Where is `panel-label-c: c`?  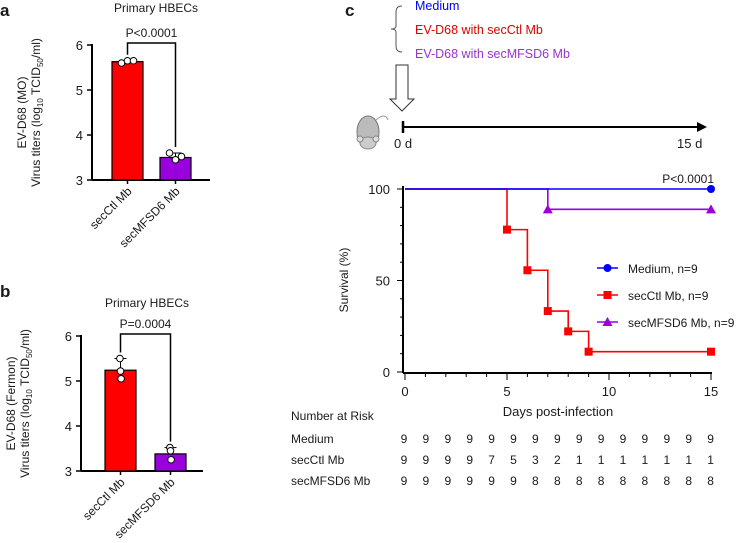
panel-label-c: c is located at coordinates (349, 10).